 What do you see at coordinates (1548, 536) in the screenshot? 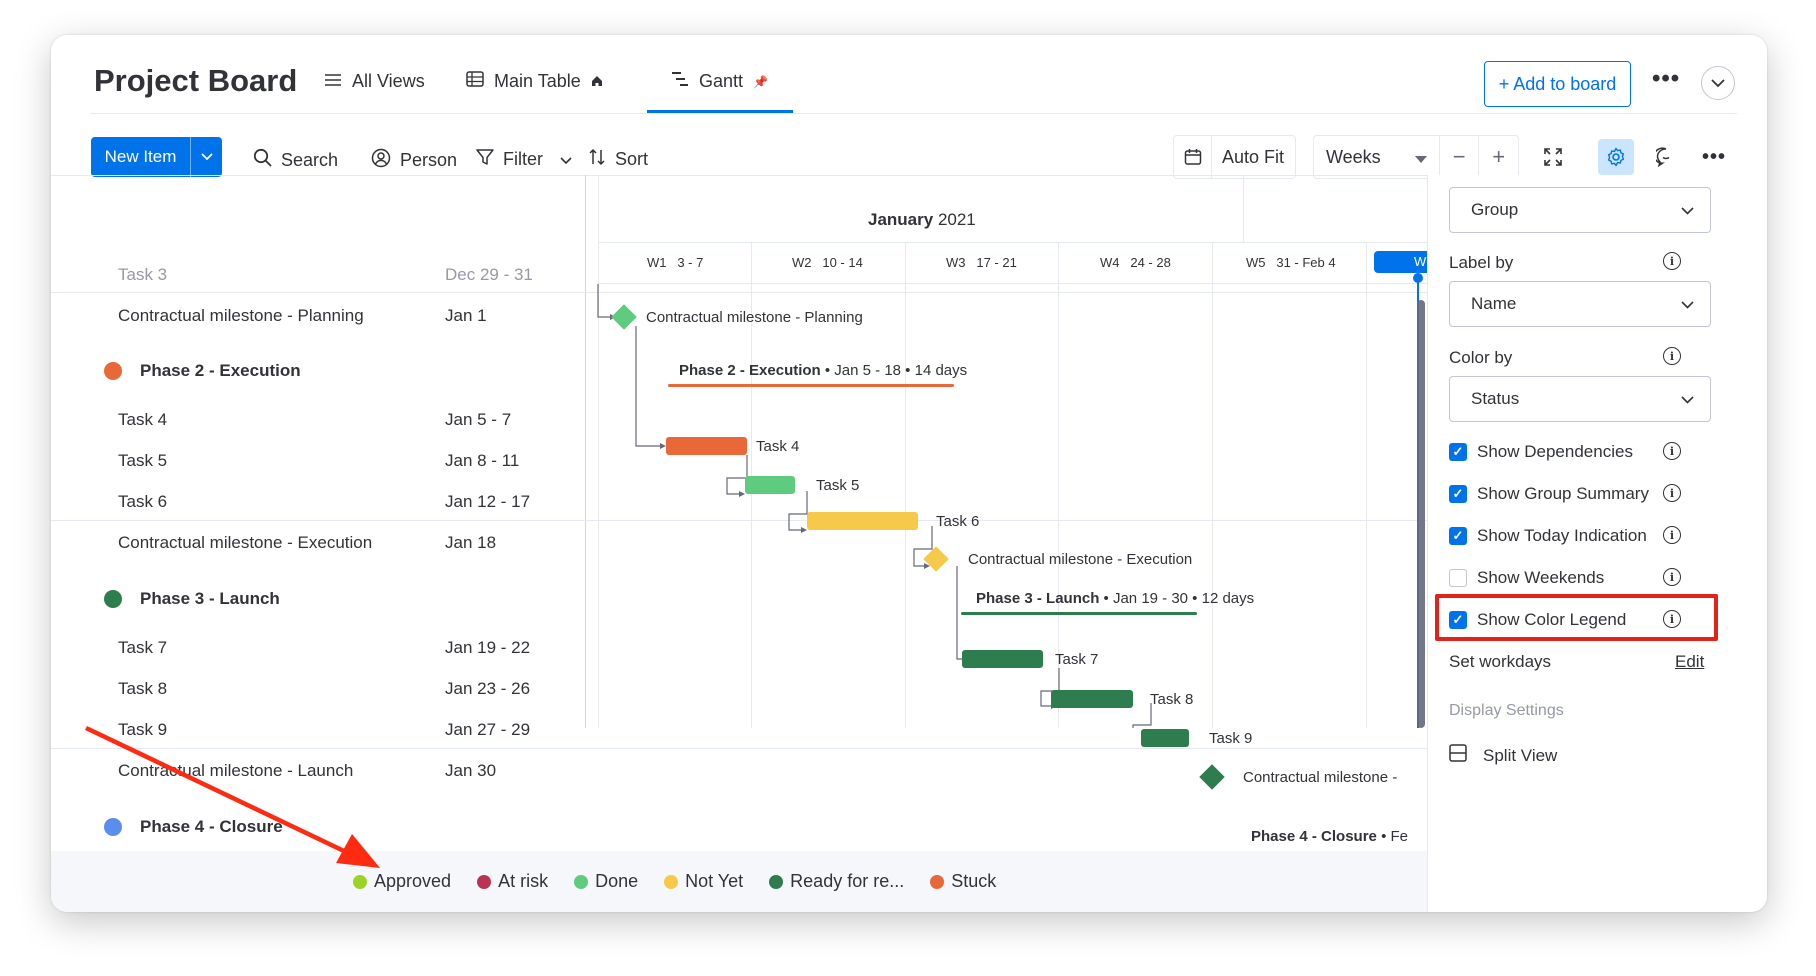
I see `show-today-indication-checkbox: ✓ Show Today Indication` at bounding box center [1548, 536].